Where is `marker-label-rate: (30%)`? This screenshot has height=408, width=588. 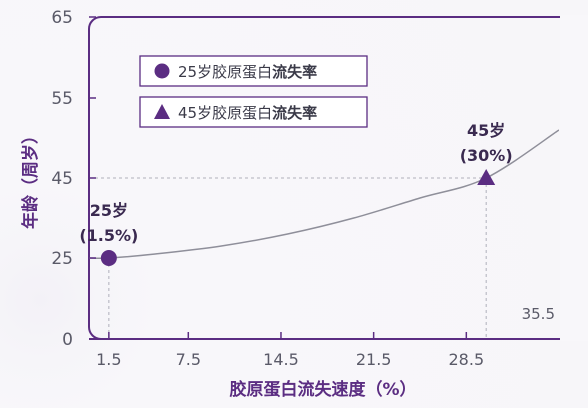 marker-label-rate: (30%) is located at coordinates (486, 155).